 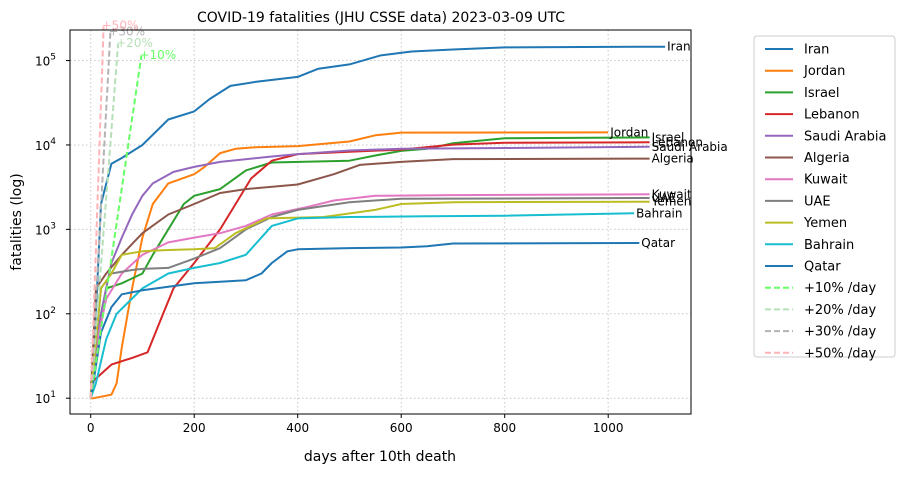 I want to click on y-tick-label: 10⁴, so click(x=45, y=145).